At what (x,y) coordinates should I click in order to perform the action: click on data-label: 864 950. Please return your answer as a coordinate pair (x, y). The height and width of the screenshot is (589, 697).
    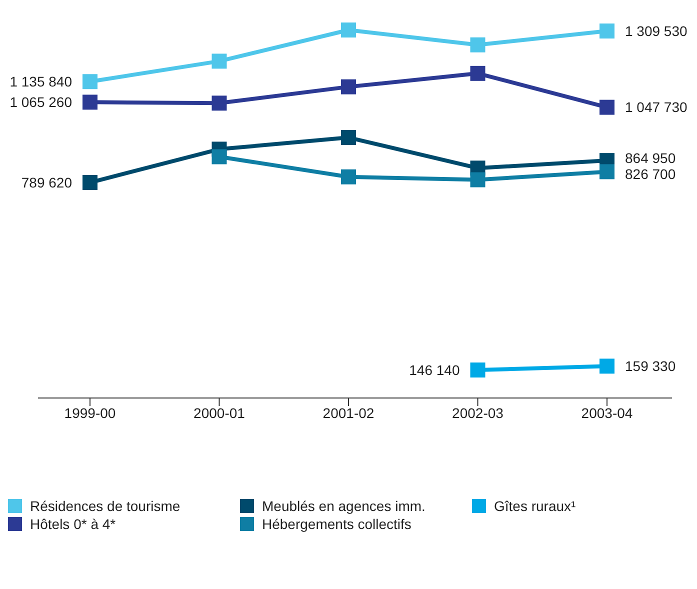
    Looking at the image, I should click on (650, 158).